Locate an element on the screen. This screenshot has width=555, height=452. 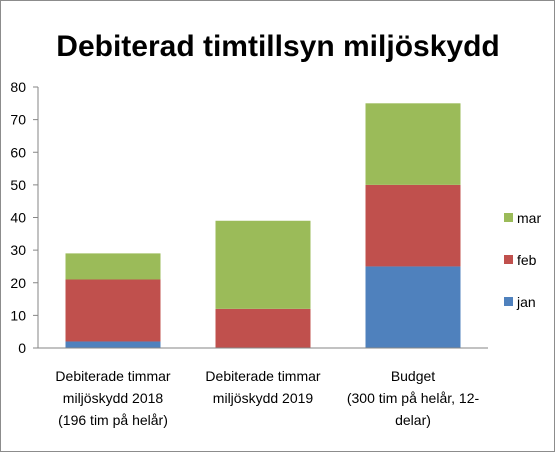
legend-label-feb: feb is located at coordinates (527, 260).